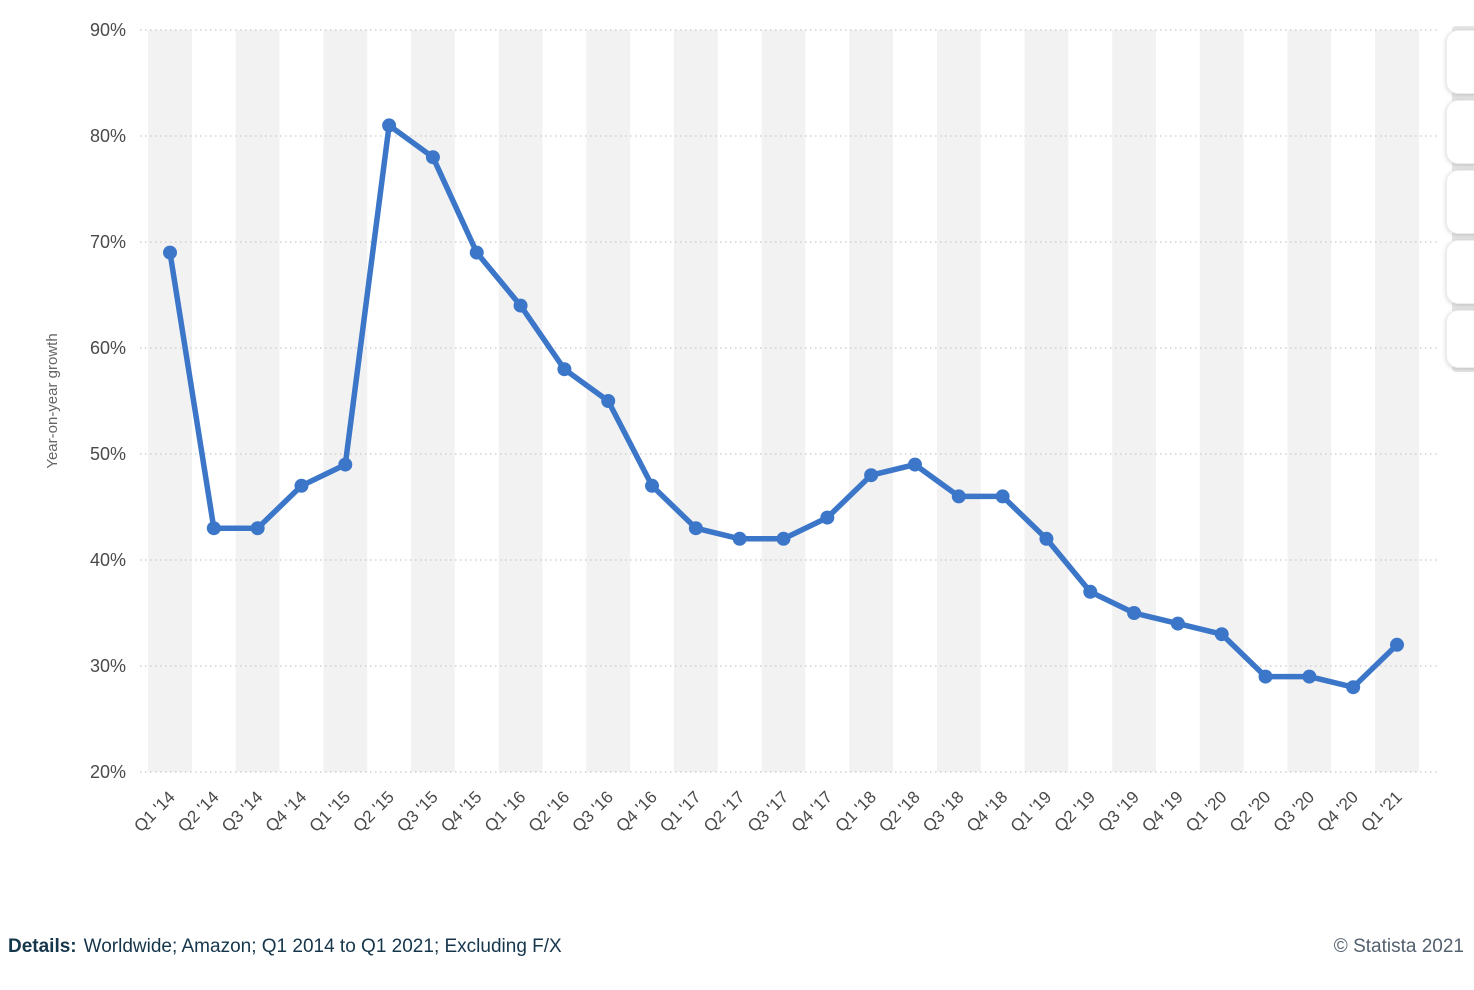  What do you see at coordinates (549, 811) in the screenshot?
I see `svg-text: Q2 '16` at bounding box center [549, 811].